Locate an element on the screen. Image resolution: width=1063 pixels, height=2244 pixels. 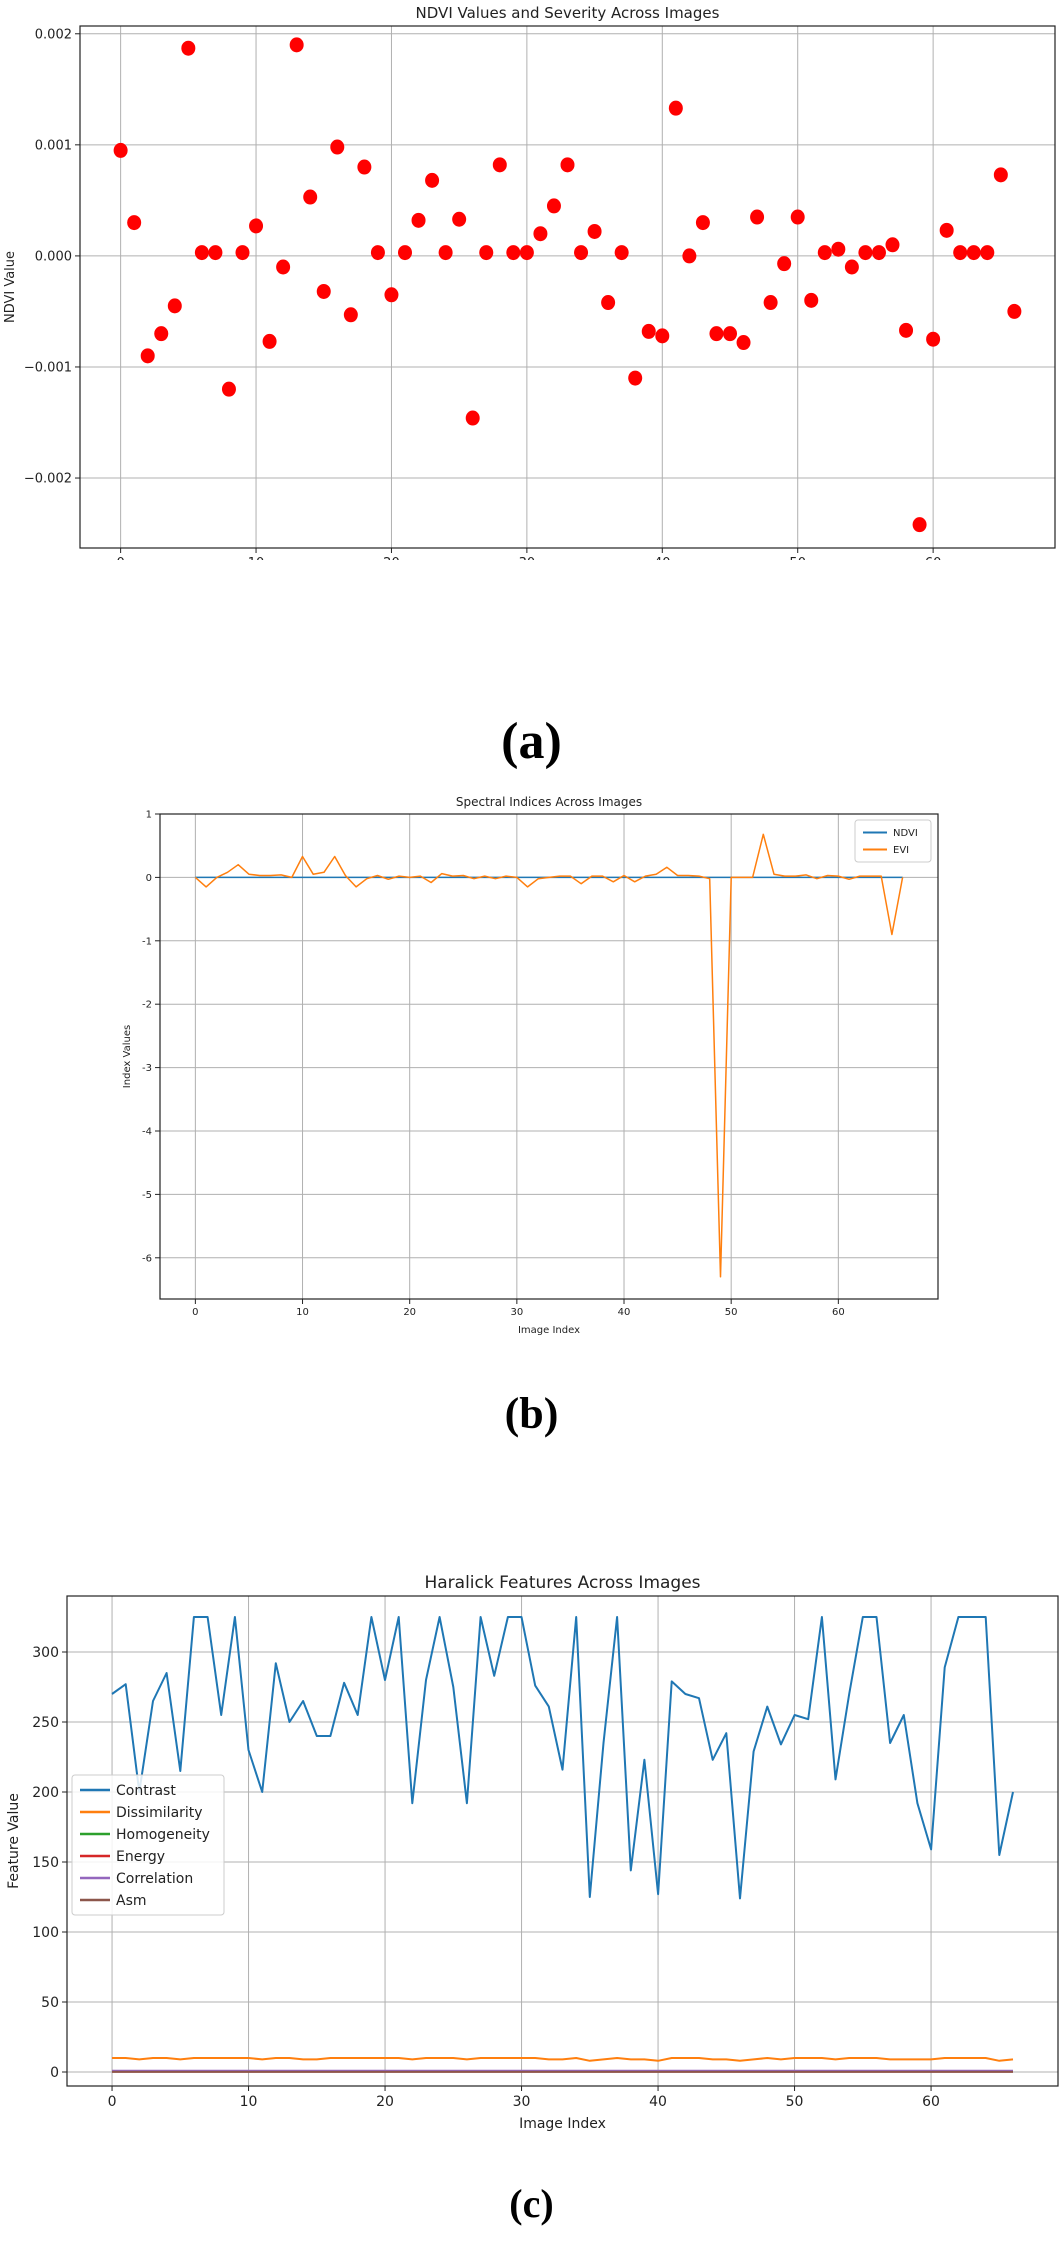
legend-label-correlation: Correlation is located at coordinates (154, 1879).